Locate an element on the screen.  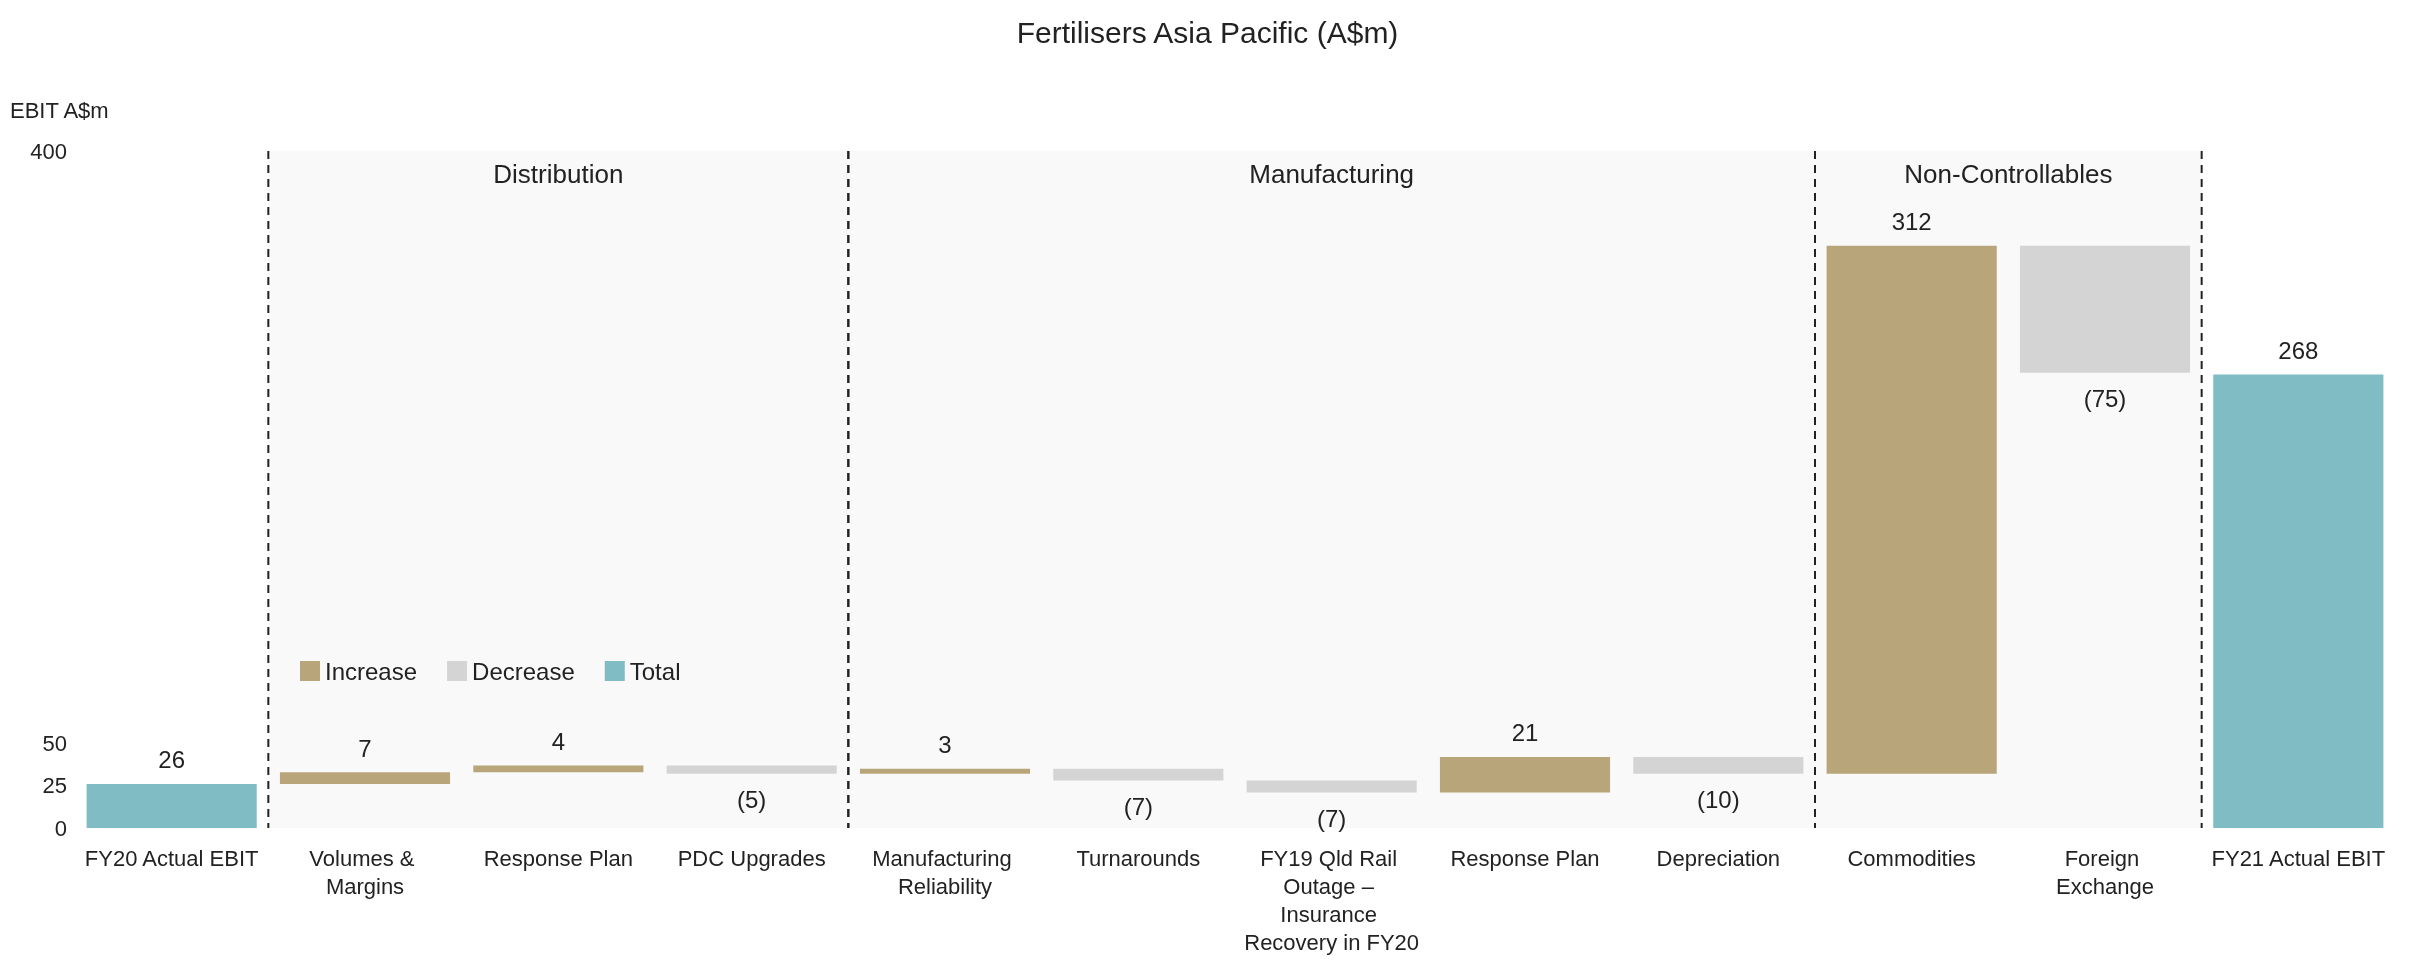
x-tick-label: FY20 Actual EBIT is located at coordinates (171, 858).